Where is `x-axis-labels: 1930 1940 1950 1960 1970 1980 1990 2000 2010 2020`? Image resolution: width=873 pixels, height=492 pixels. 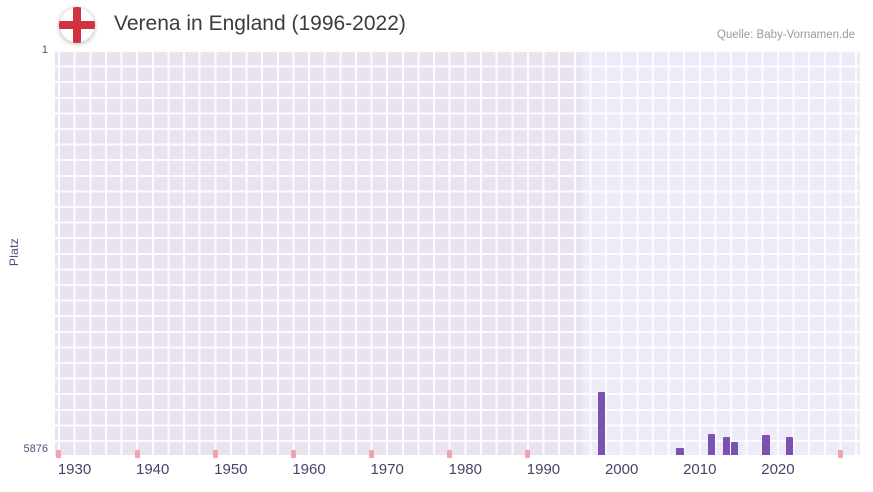
x-axis-labels: 1930 1940 1950 1960 1970 1980 1990 2000 2010 2020 is located at coordinates (457, 472).